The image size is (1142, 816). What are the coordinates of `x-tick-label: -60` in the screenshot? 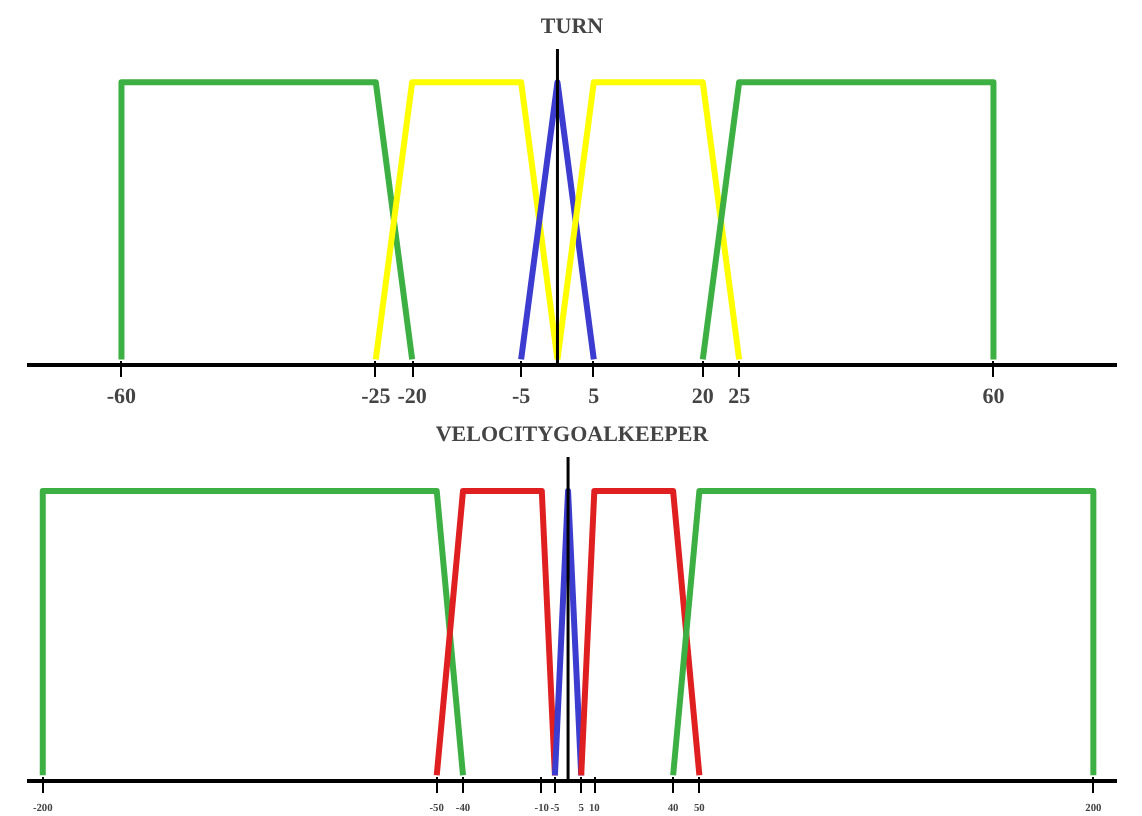 It's located at (122, 397).